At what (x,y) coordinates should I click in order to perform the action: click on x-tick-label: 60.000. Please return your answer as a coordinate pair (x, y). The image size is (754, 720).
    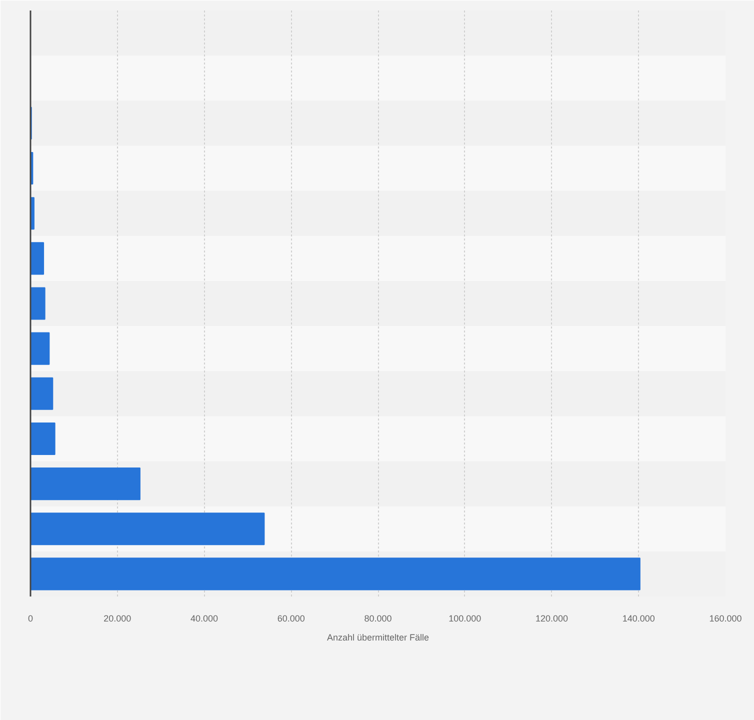
    Looking at the image, I should click on (291, 619).